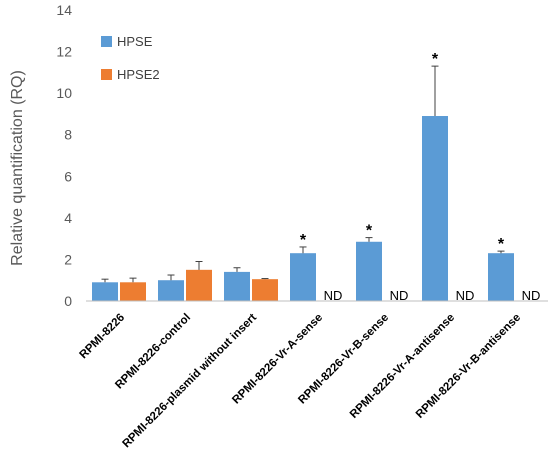  What do you see at coordinates (68, 301) in the screenshot?
I see `y-tick-label: 0` at bounding box center [68, 301].